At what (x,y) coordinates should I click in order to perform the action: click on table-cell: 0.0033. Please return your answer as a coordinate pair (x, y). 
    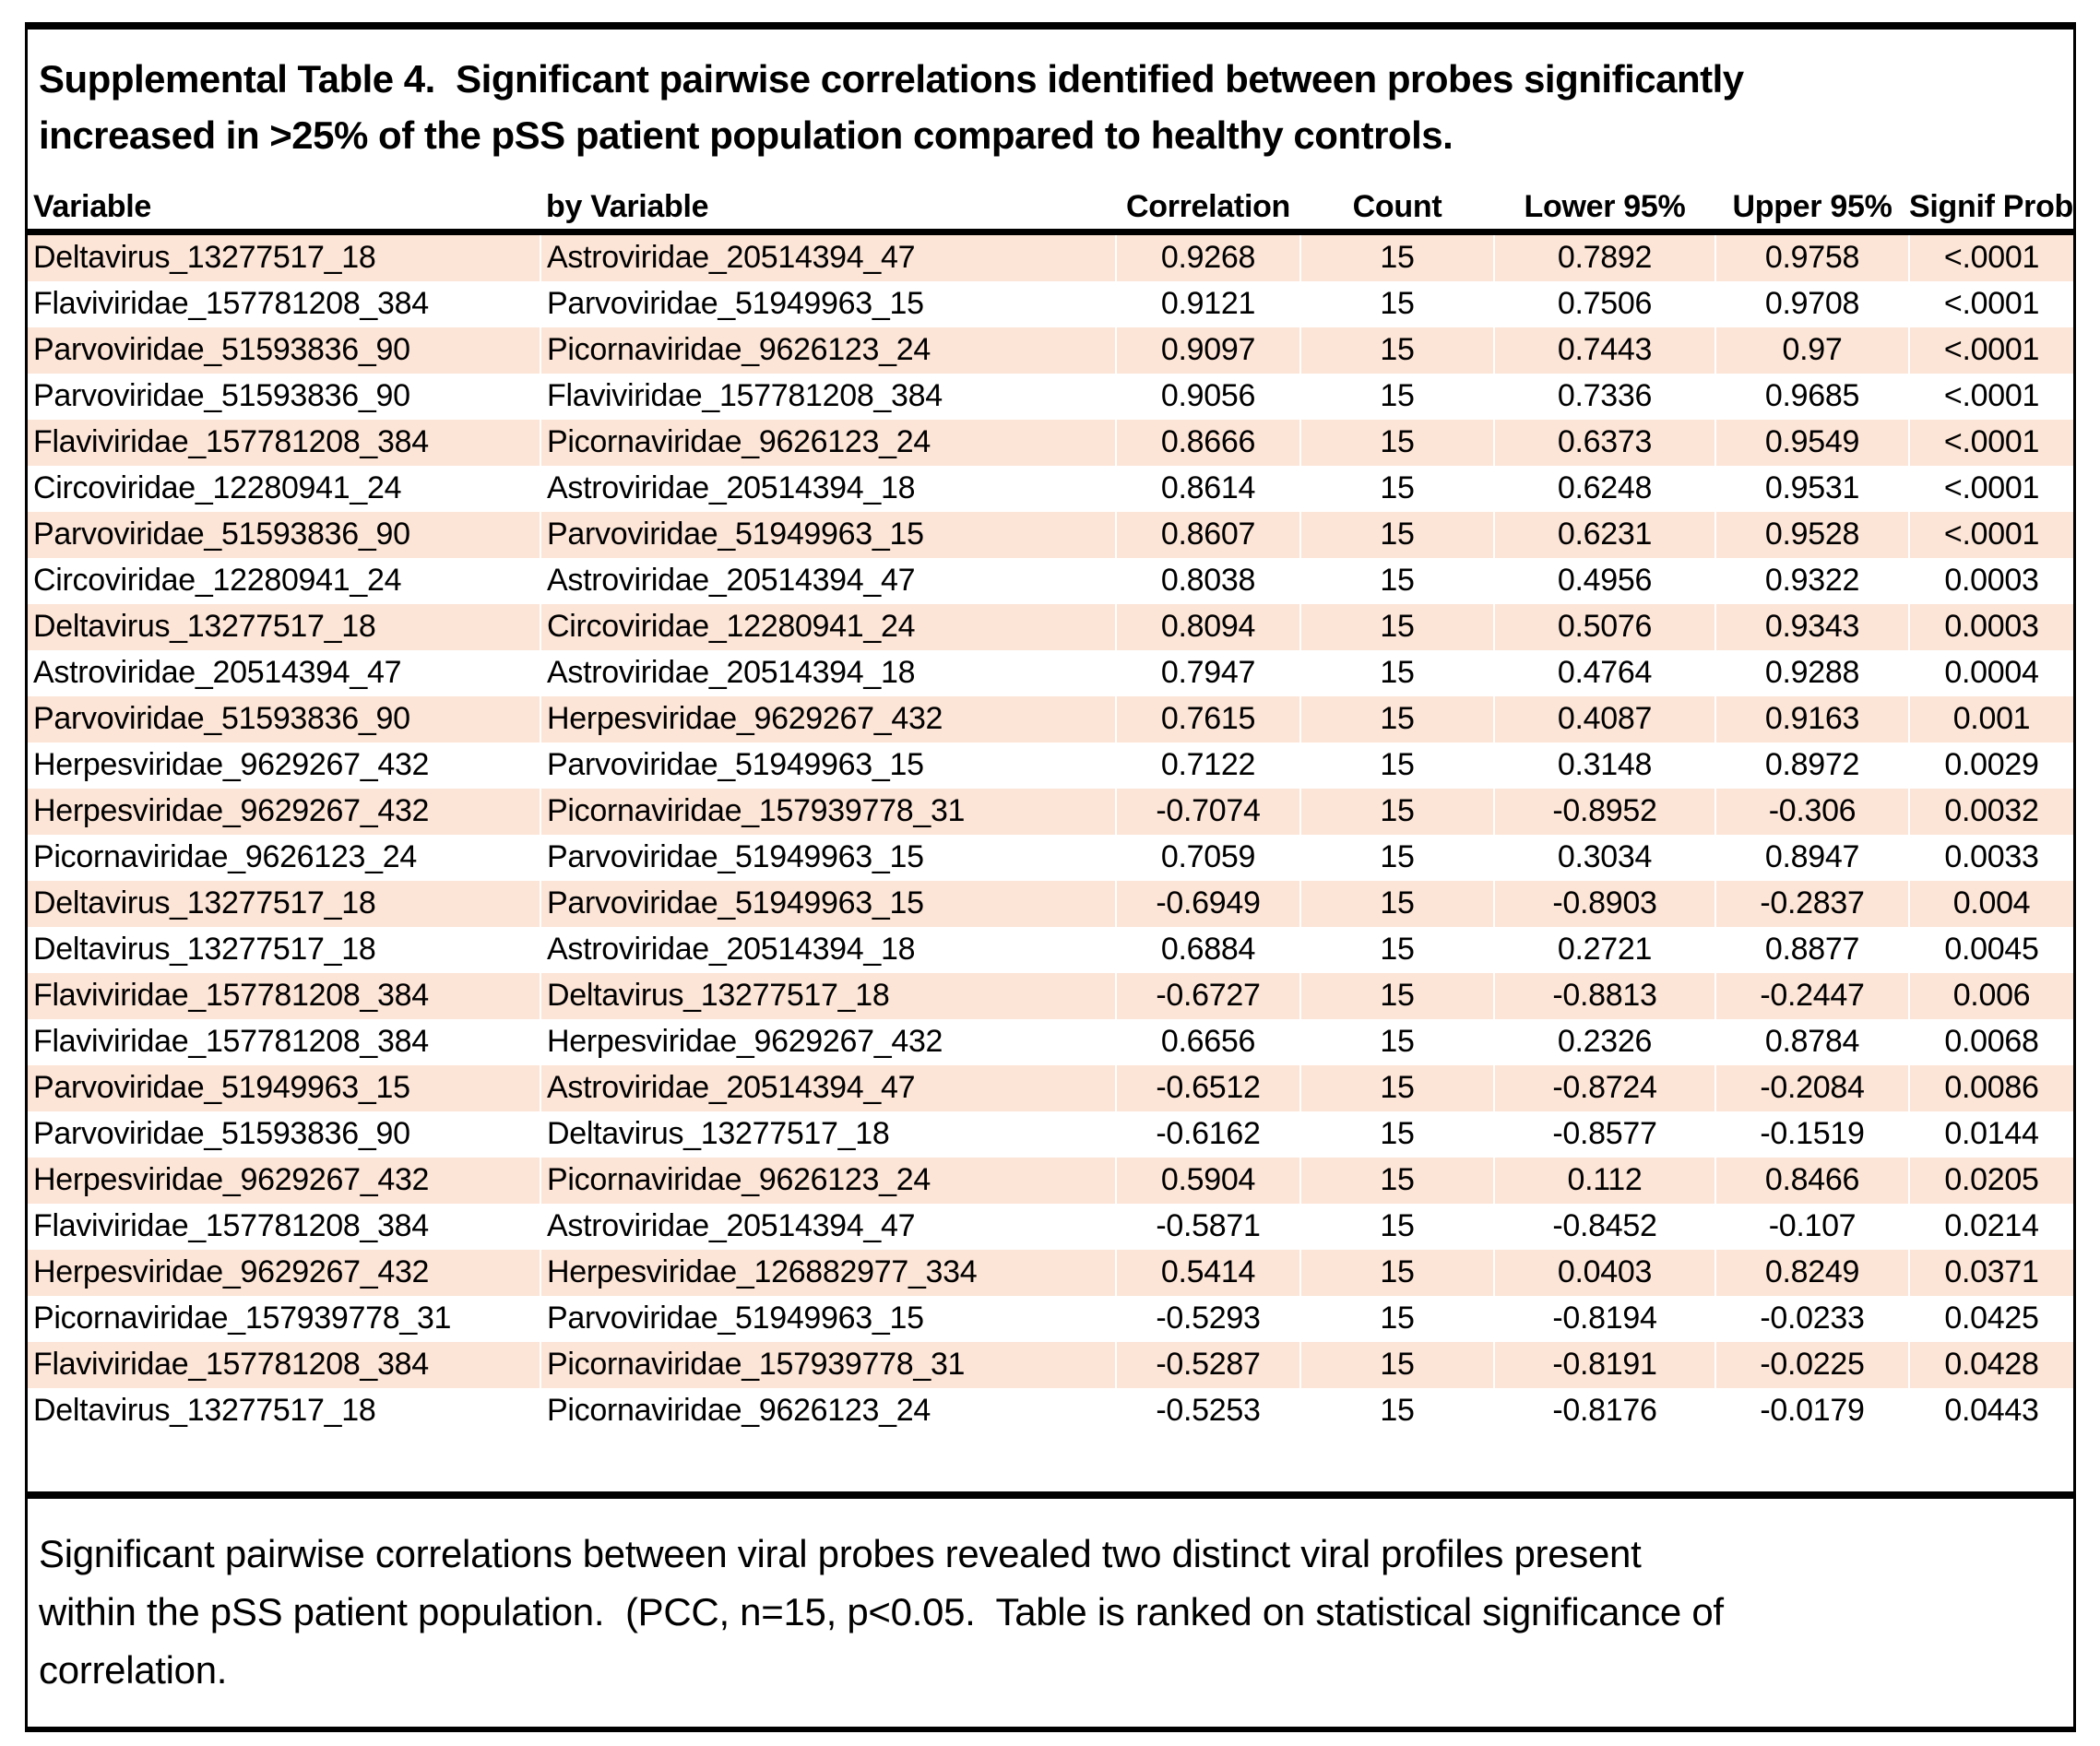
    Looking at the image, I should click on (1991, 857).